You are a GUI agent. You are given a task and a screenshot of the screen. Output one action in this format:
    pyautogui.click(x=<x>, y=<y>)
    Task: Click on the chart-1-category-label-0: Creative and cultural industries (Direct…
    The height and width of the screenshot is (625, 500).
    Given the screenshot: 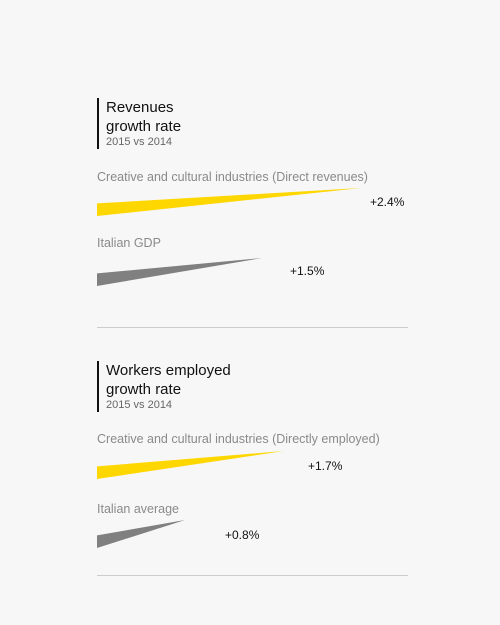 What is the action you would take?
    pyautogui.click(x=232, y=177)
    